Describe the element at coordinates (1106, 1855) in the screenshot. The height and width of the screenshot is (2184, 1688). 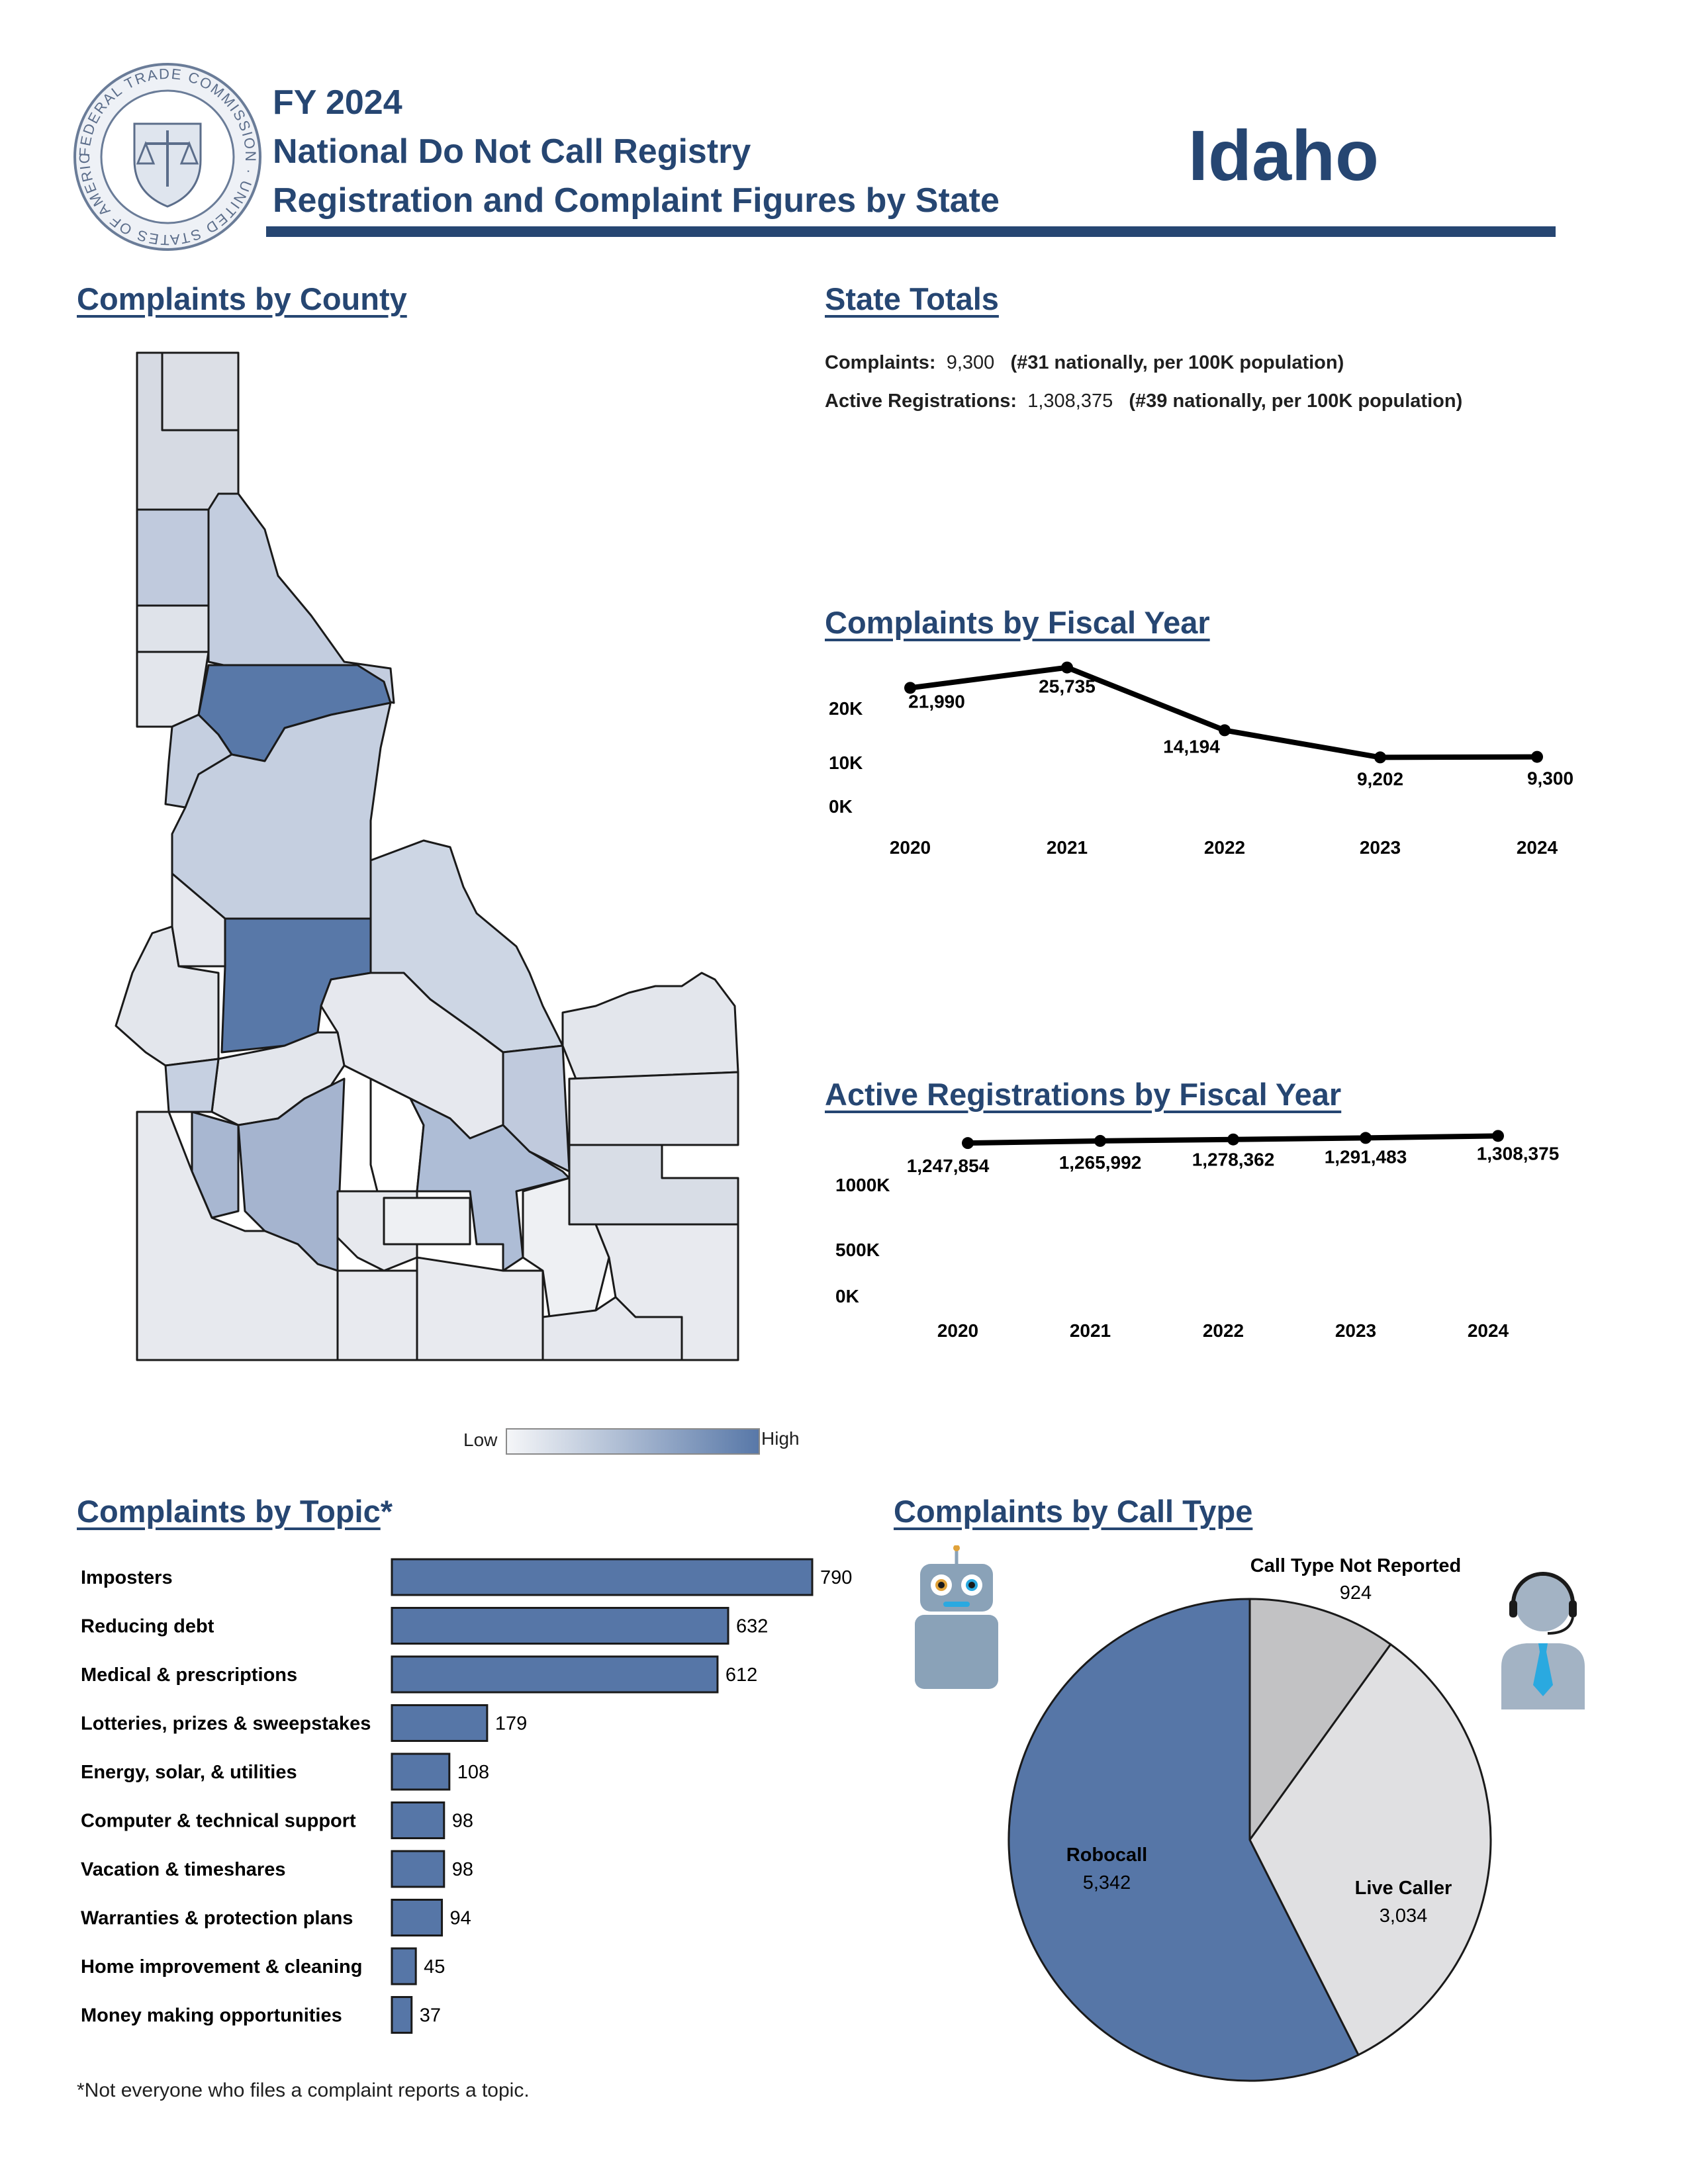
I see `pie-category-label: Robocall` at that location.